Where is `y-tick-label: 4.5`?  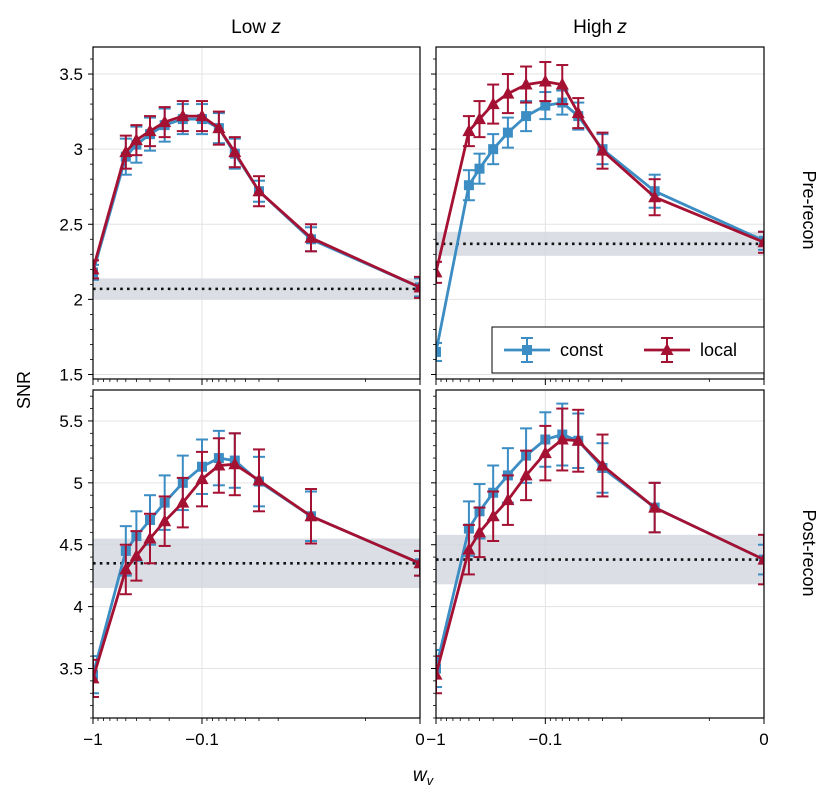
y-tick-label: 4.5 is located at coordinates (71, 545).